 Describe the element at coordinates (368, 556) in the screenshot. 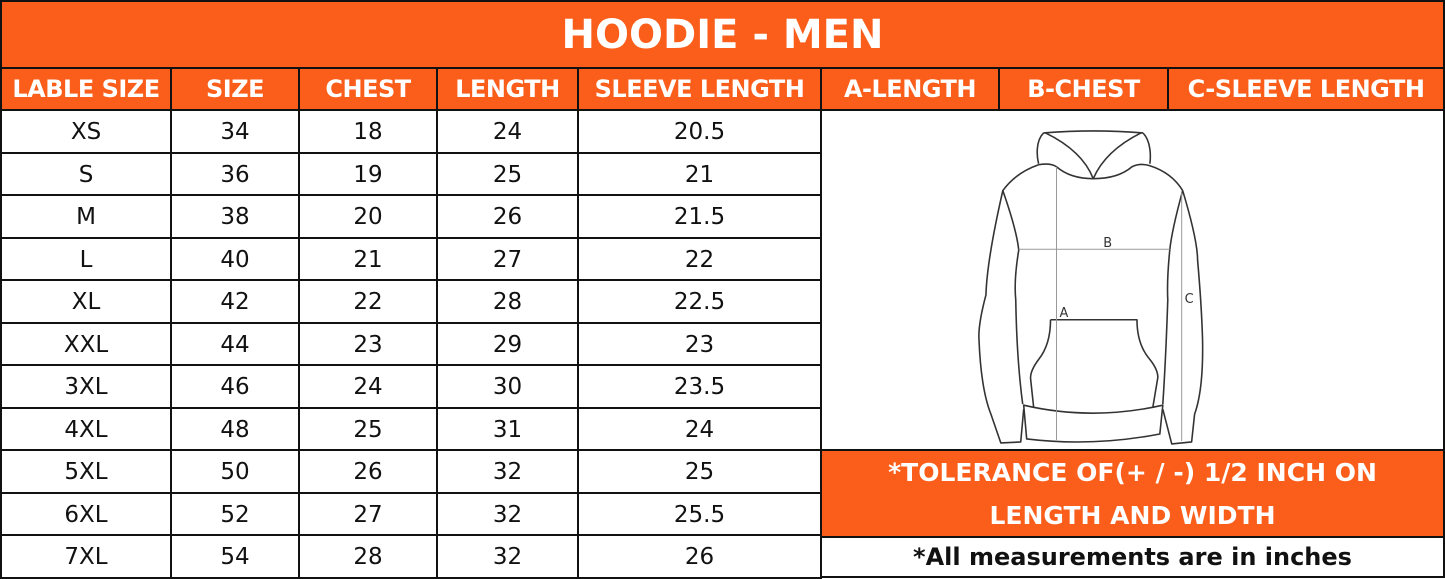

I see `table-cell-chest: 28` at that location.